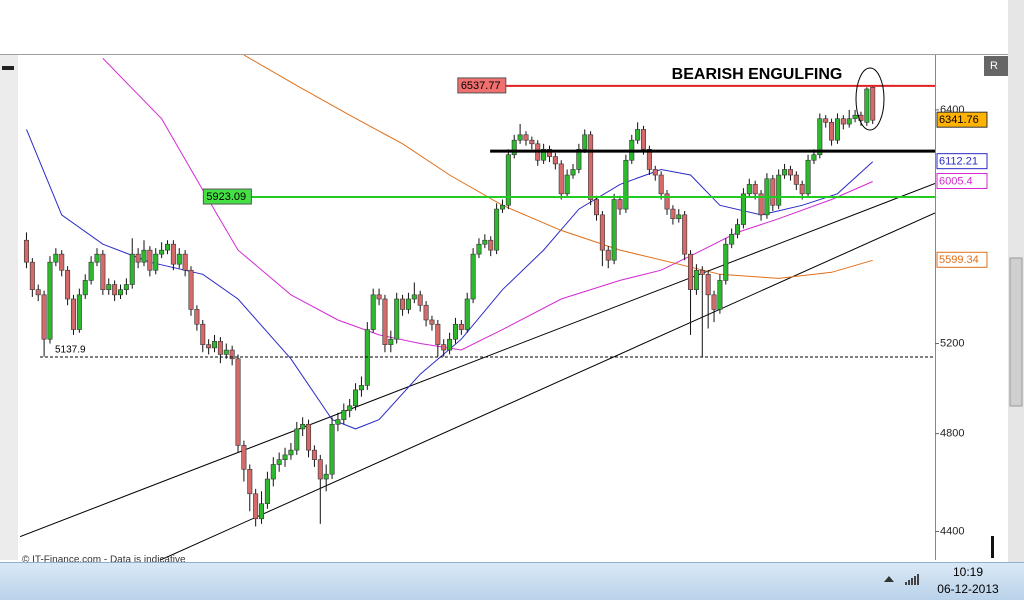 This screenshot has height=600, width=1024. What do you see at coordinates (996, 66) in the screenshot?
I see `corner-box` at bounding box center [996, 66].